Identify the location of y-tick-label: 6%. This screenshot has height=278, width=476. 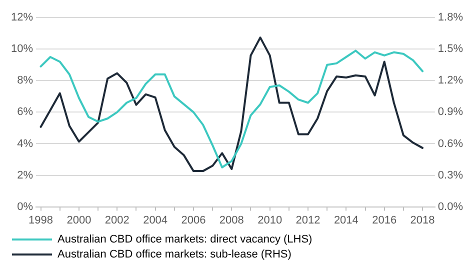
(25, 112).